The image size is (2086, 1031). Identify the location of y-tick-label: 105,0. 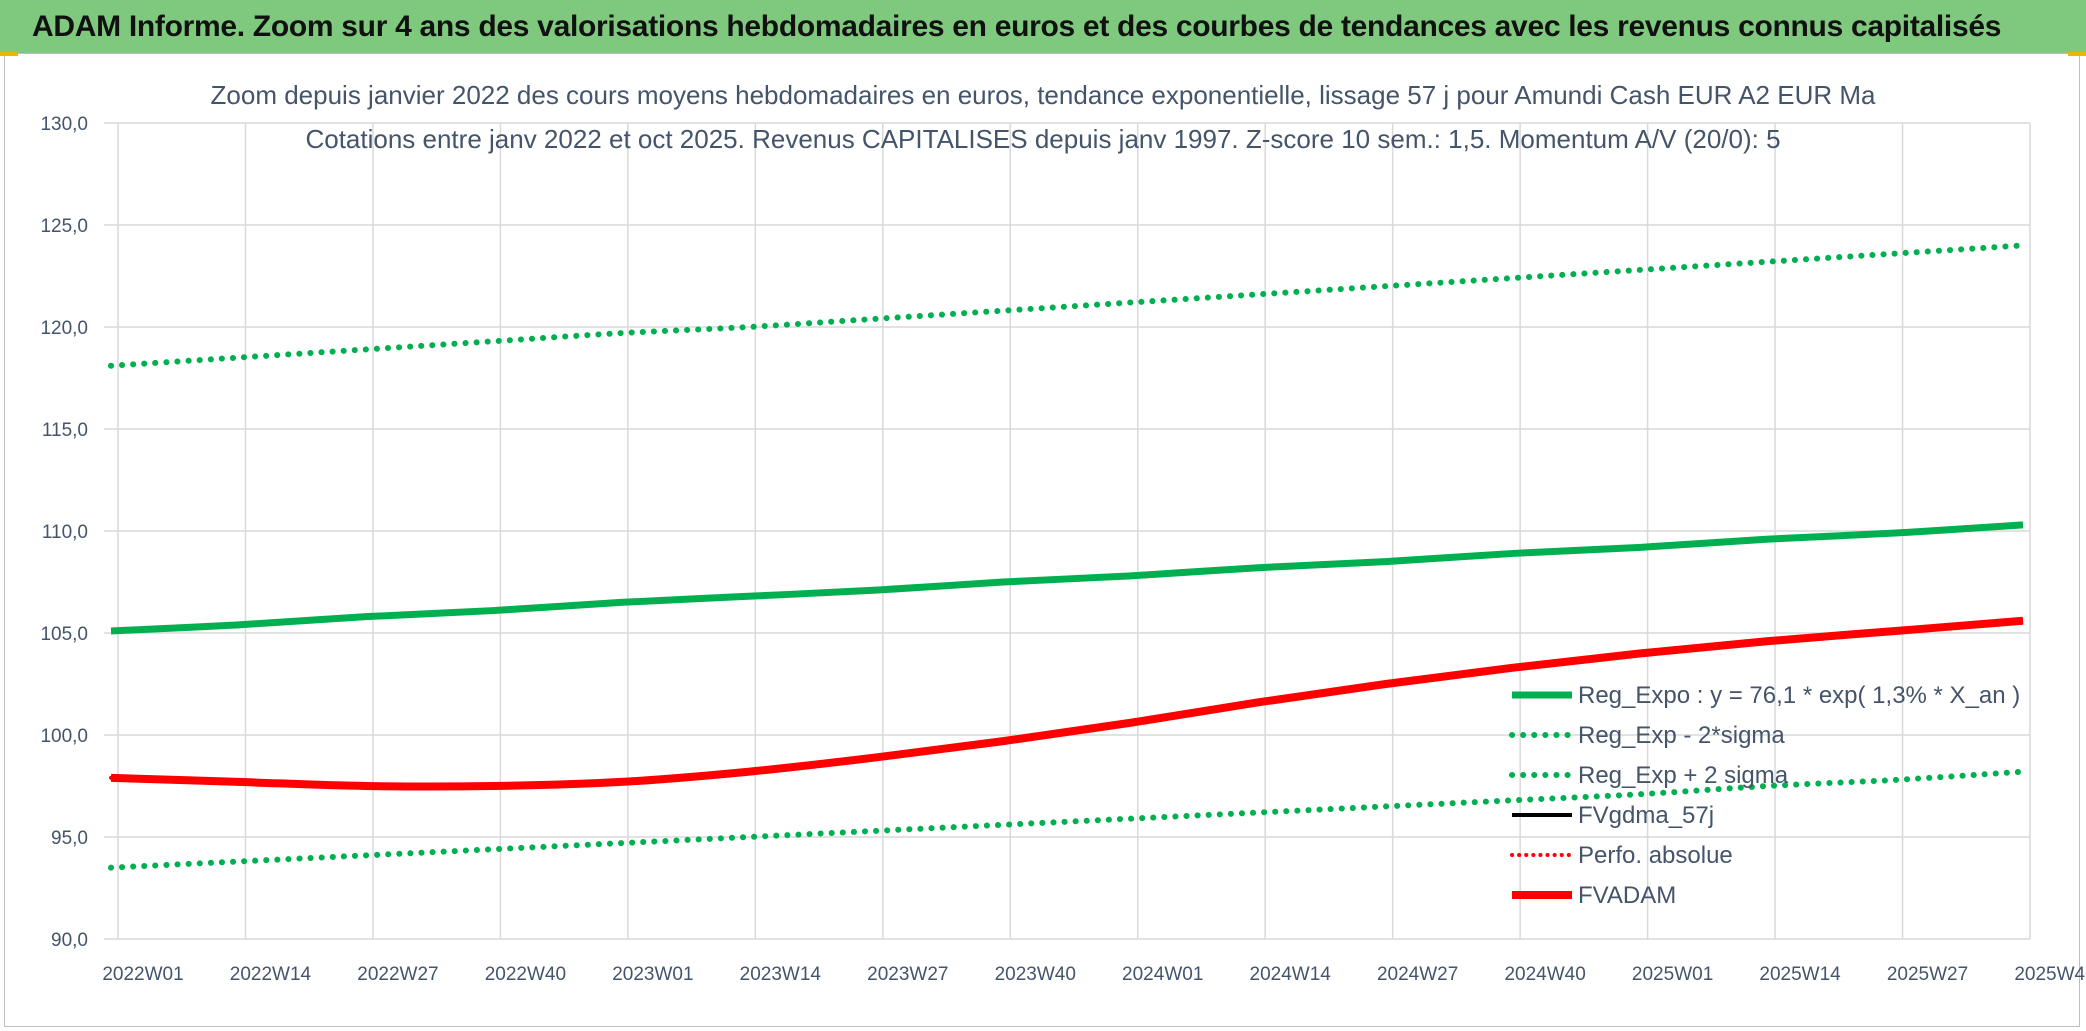
(64, 634).